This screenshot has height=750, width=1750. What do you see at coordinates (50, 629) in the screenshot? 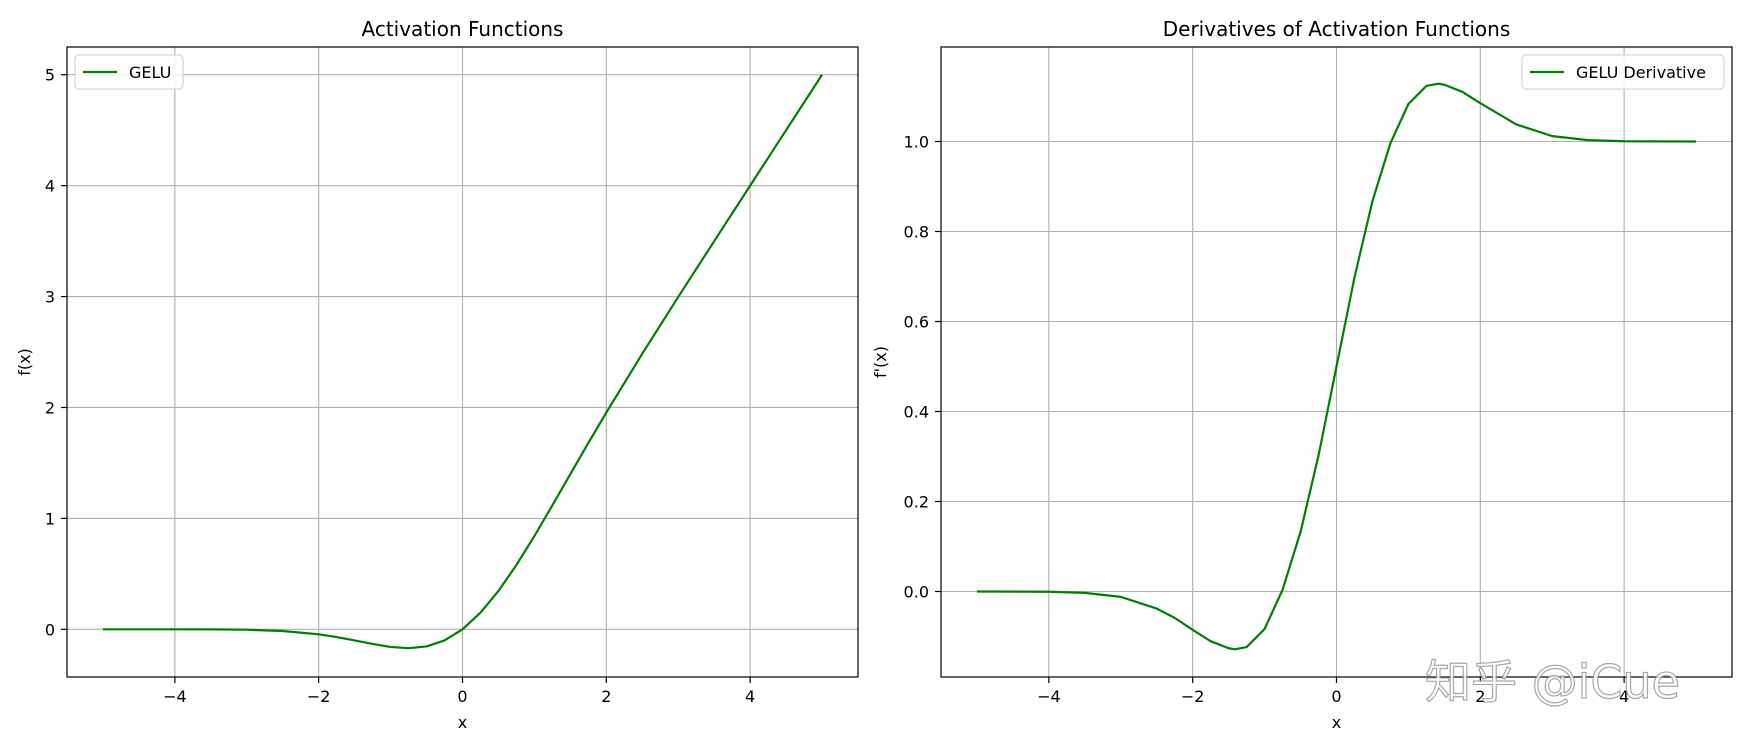
I see `y-tick-label: 0` at bounding box center [50, 629].